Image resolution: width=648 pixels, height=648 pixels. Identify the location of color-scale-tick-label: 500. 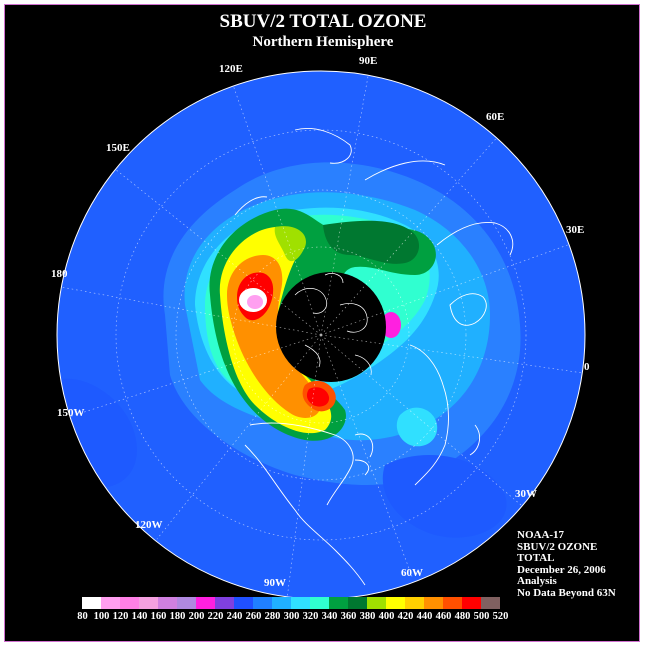
(481, 616).